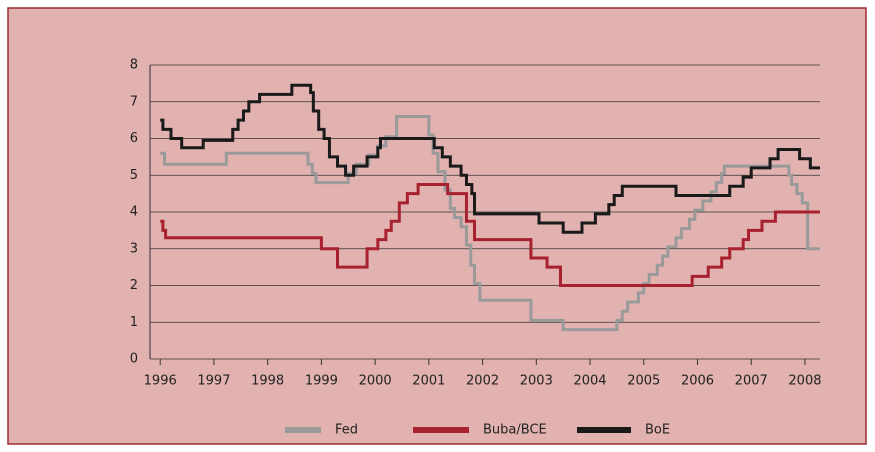  Describe the element at coordinates (134, 138) in the screenshot. I see `y-tick-label: 6` at that location.